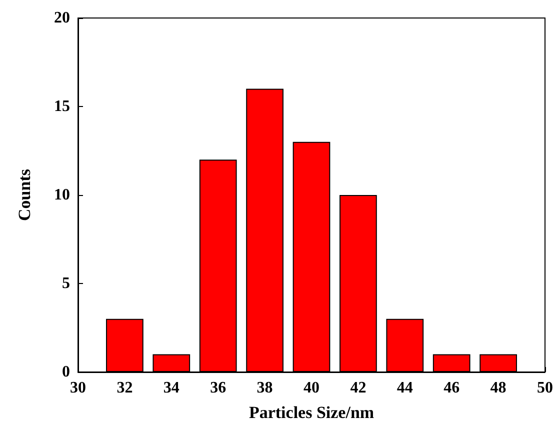 This screenshot has width=557, height=434. What do you see at coordinates (24, 194) in the screenshot?
I see `y-axis-title: Counts` at bounding box center [24, 194].